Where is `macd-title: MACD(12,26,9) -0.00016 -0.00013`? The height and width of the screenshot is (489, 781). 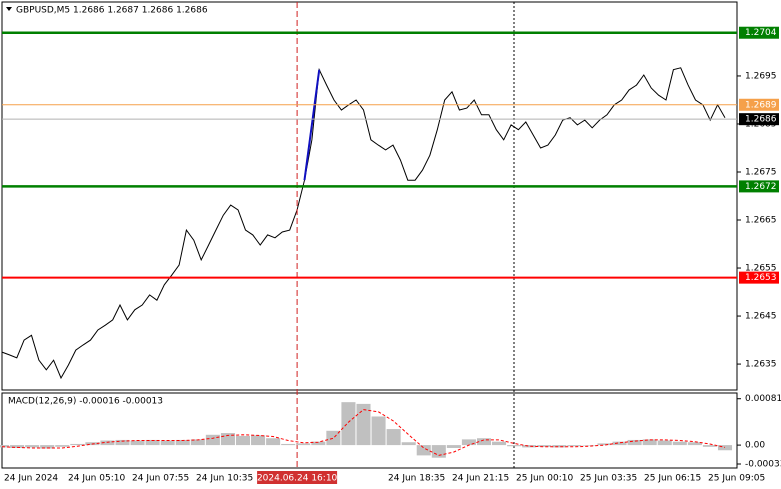
macd-title: MACD(12,26,9) -0.00016 -0.00013 is located at coordinates (85, 402).